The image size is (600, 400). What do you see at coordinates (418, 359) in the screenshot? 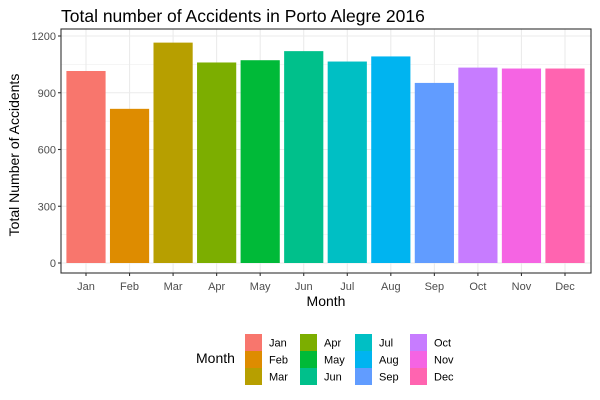
I see `legend-key-nov` at bounding box center [418, 359].